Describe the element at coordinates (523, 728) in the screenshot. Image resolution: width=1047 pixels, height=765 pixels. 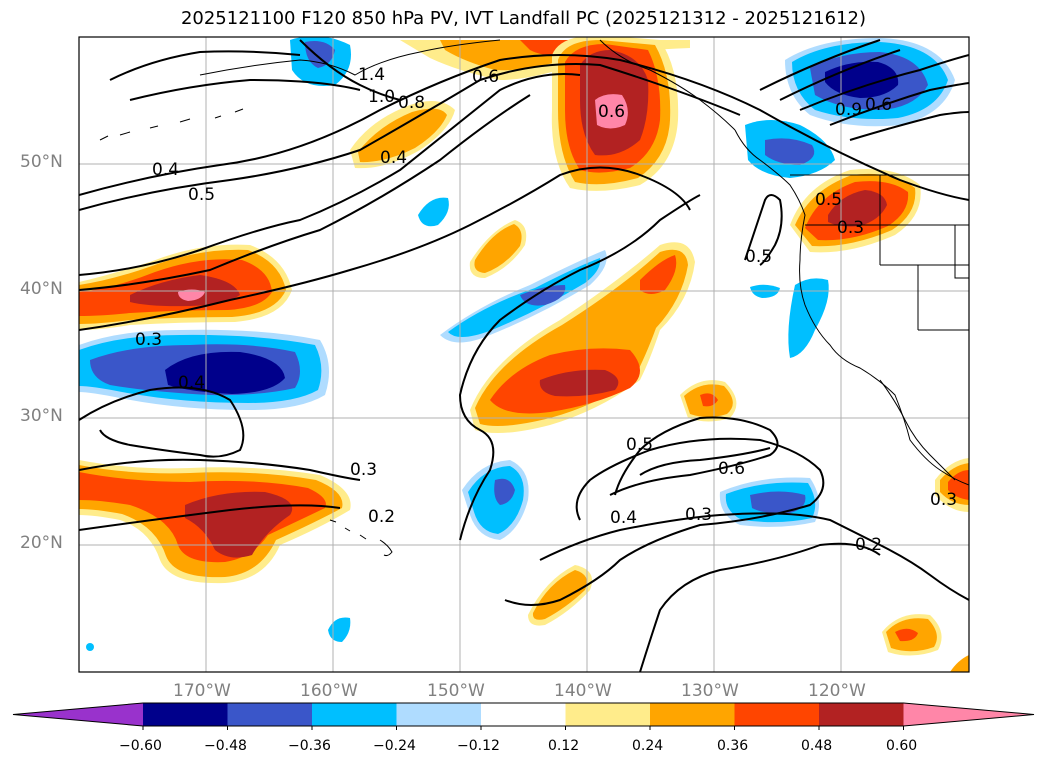
I see `colorbar-ticks` at that location.